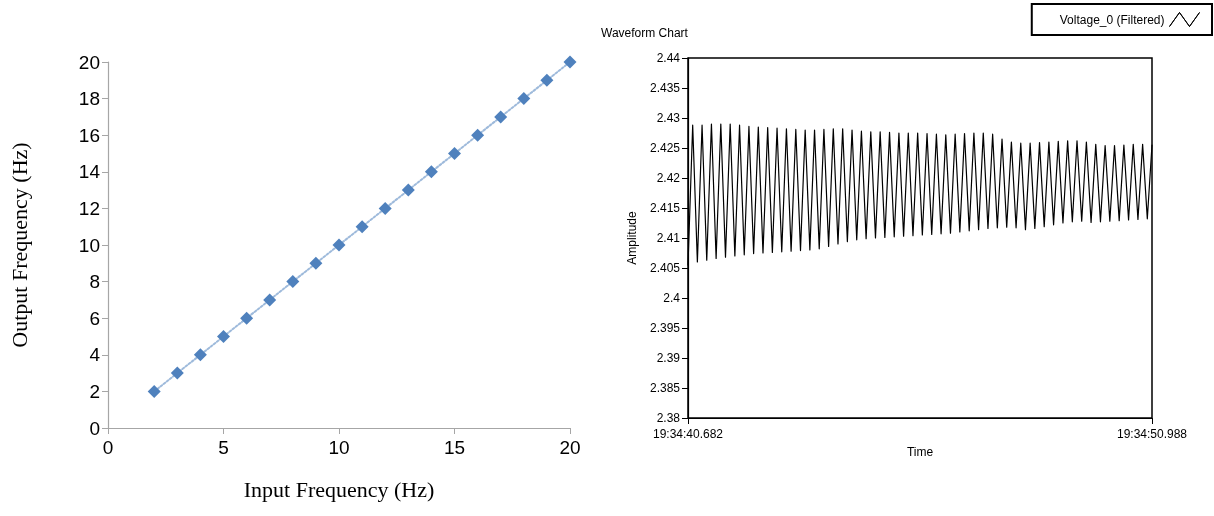 The height and width of the screenshot is (516, 1214). Describe the element at coordinates (94, 391) in the screenshot. I see `y-tick-label: 2` at that location.